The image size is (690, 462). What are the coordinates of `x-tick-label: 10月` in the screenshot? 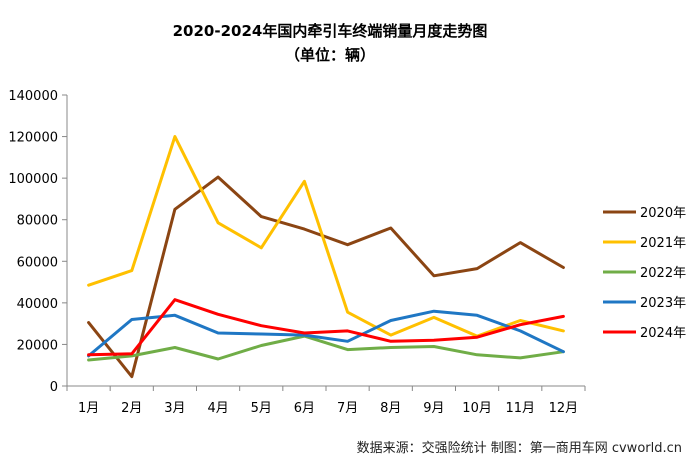 It's located at (477, 408).